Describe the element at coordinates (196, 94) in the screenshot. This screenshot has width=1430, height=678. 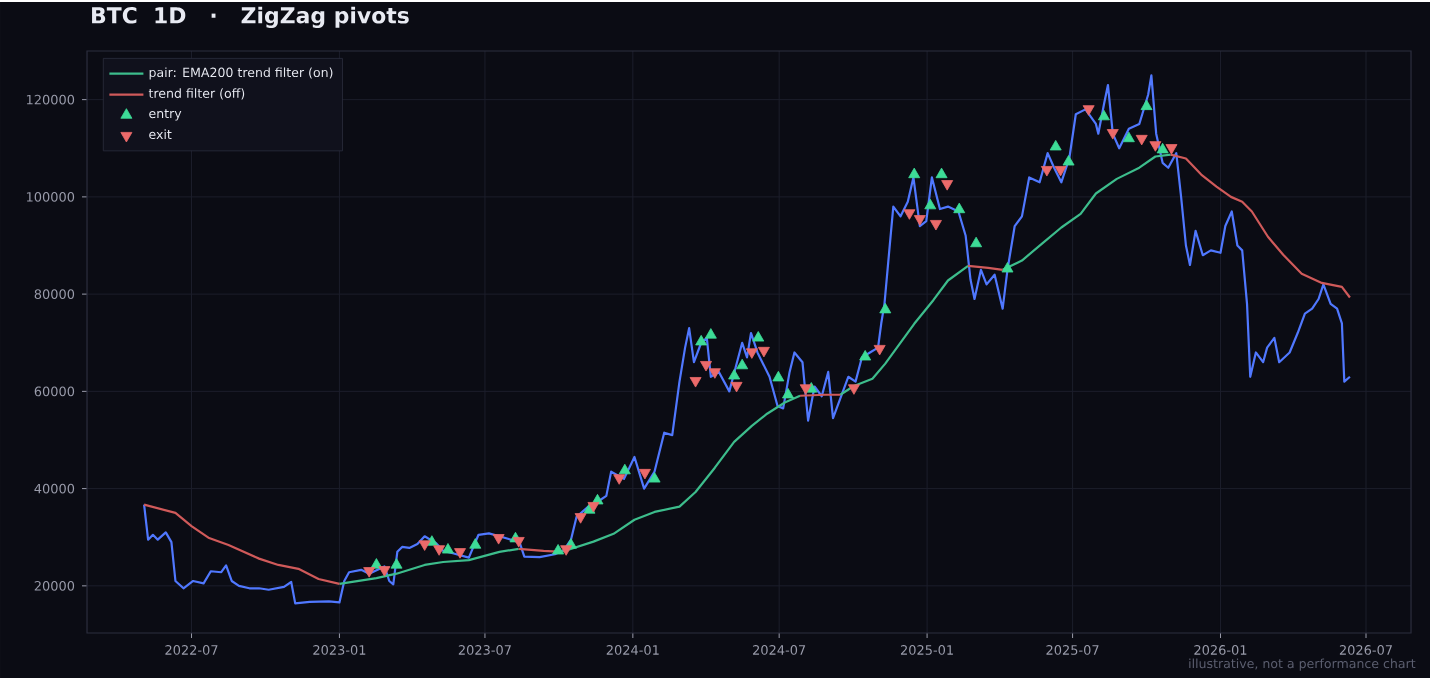
I see `legend-label: trend filter (off)` at that location.